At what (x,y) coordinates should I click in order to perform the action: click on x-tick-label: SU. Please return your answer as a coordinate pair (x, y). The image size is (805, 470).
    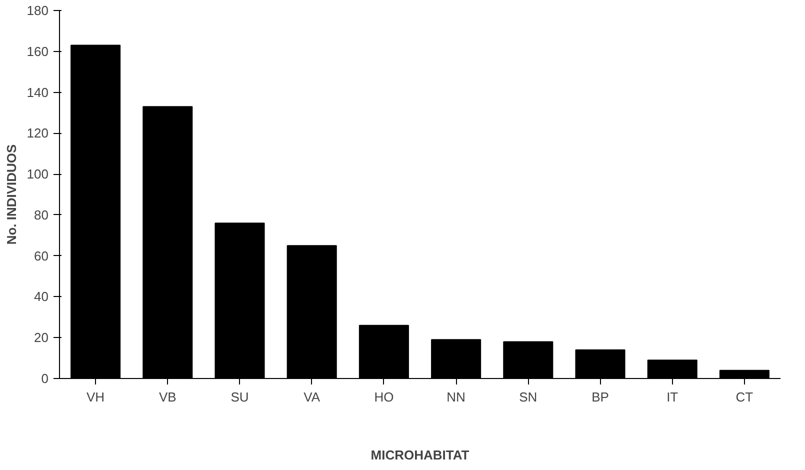
    Looking at the image, I should click on (239, 397).